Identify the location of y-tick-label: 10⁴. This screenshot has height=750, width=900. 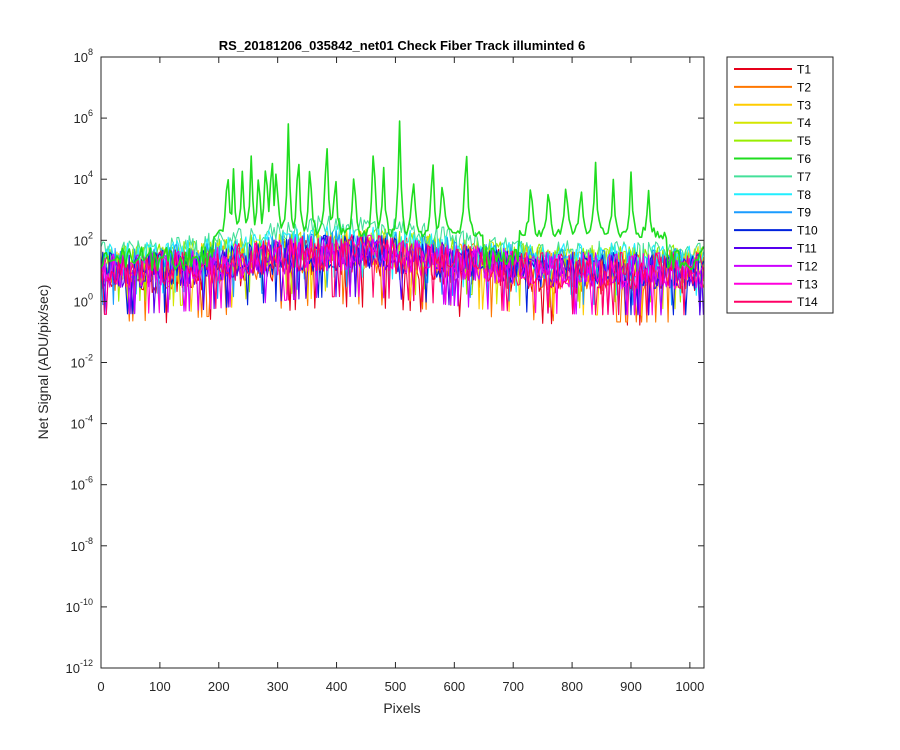
(83, 178).